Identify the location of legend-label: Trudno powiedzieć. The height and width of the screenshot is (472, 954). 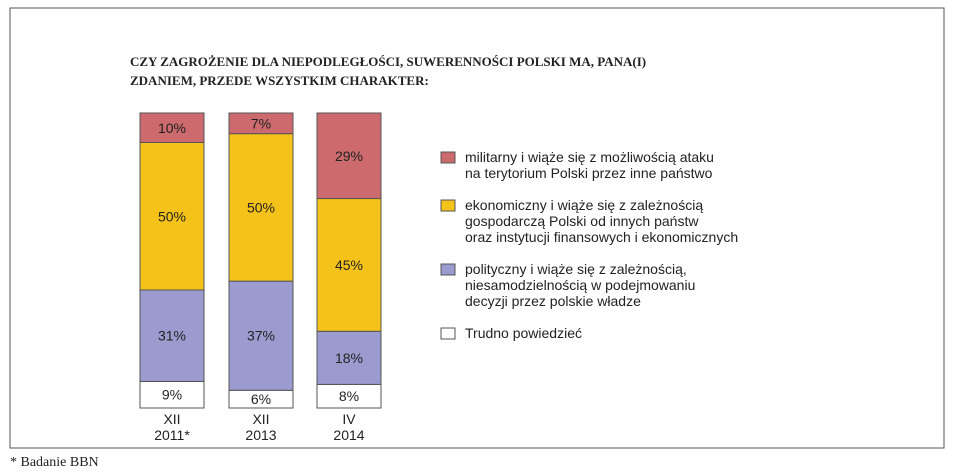
(523, 333).